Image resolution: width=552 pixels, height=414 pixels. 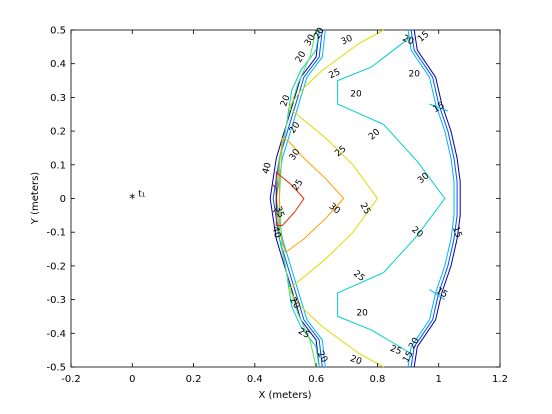 I want to click on y-tick-label: -0.4, so click(x=56, y=334).